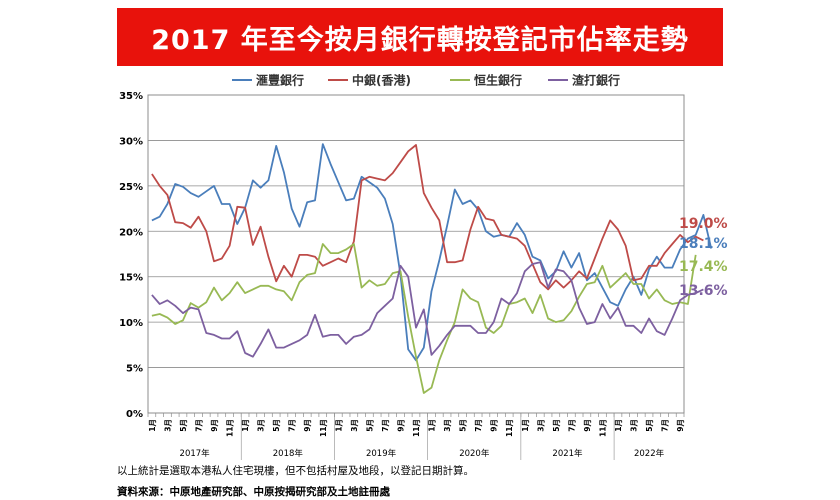  What do you see at coordinates (295, 471) in the screenshot?
I see `footnote: 以上統計是選取本港私人住宅現樓，但不包括村屋及地段，以登記日期計算。` at bounding box center [295, 471].